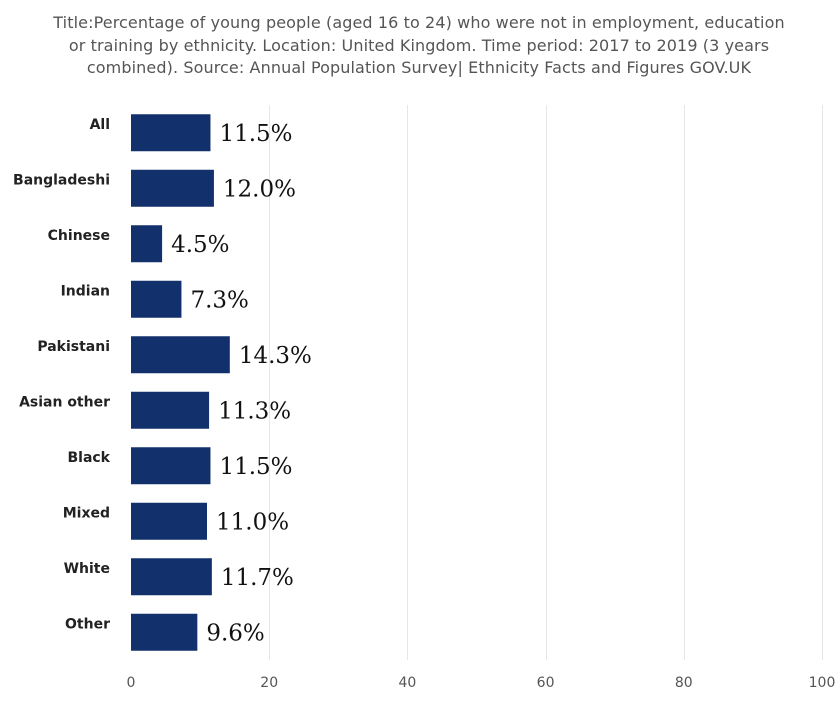 Image resolution: width=838 pixels, height=702 pixels. Describe the element at coordinates (87, 624) in the screenshot. I see `category-label: Other` at that location.